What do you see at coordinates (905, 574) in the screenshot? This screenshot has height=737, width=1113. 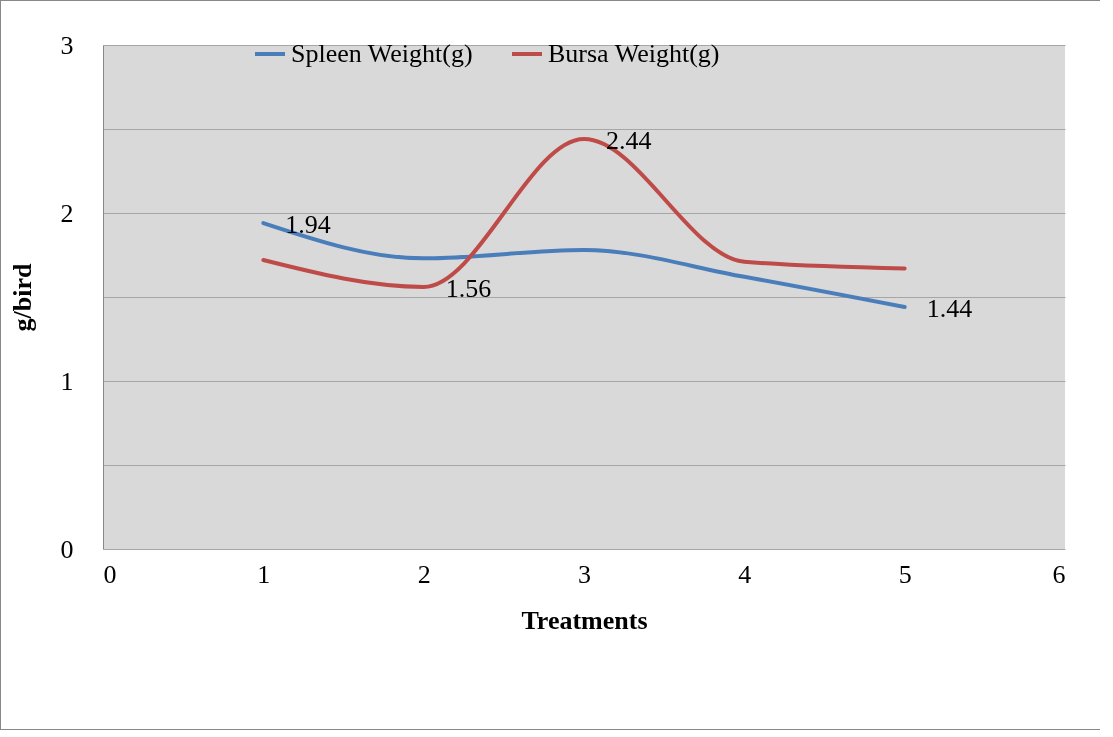 I see `x-tick-label: 5` at bounding box center [905, 574].